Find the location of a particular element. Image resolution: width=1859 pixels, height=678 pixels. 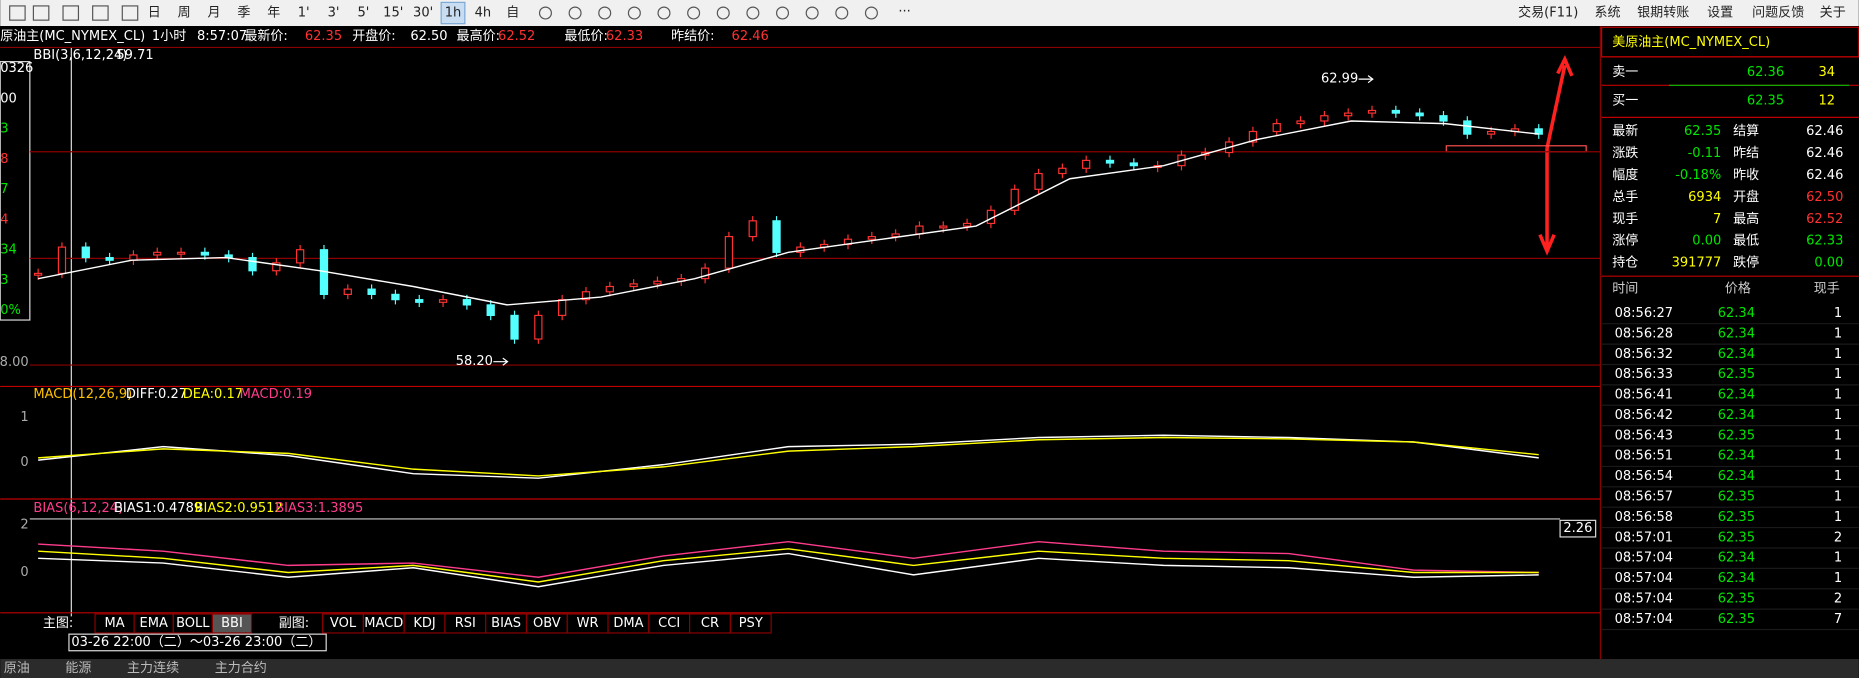

period-button: 1' is located at coordinates (304, 13).